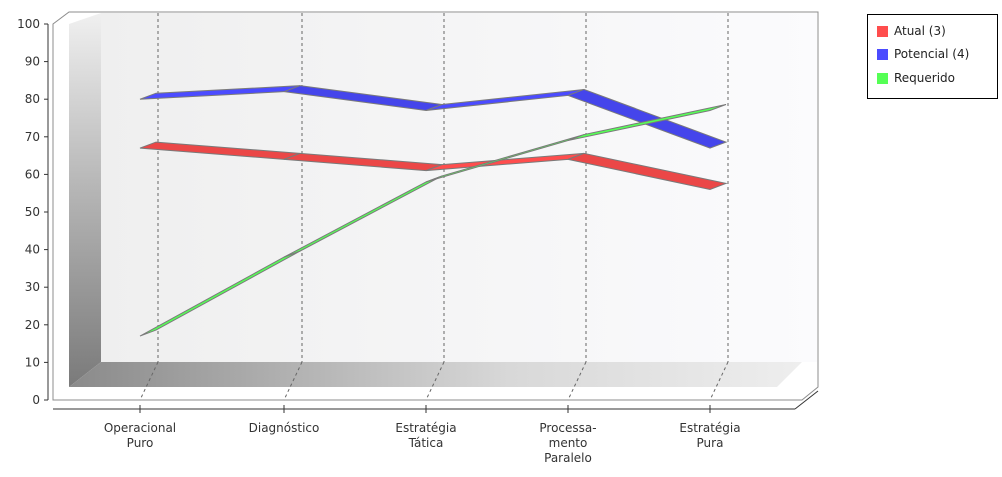 The image size is (1002, 477). Describe the element at coordinates (568, 443) in the screenshot. I see `x-tick-label: mento` at that location.